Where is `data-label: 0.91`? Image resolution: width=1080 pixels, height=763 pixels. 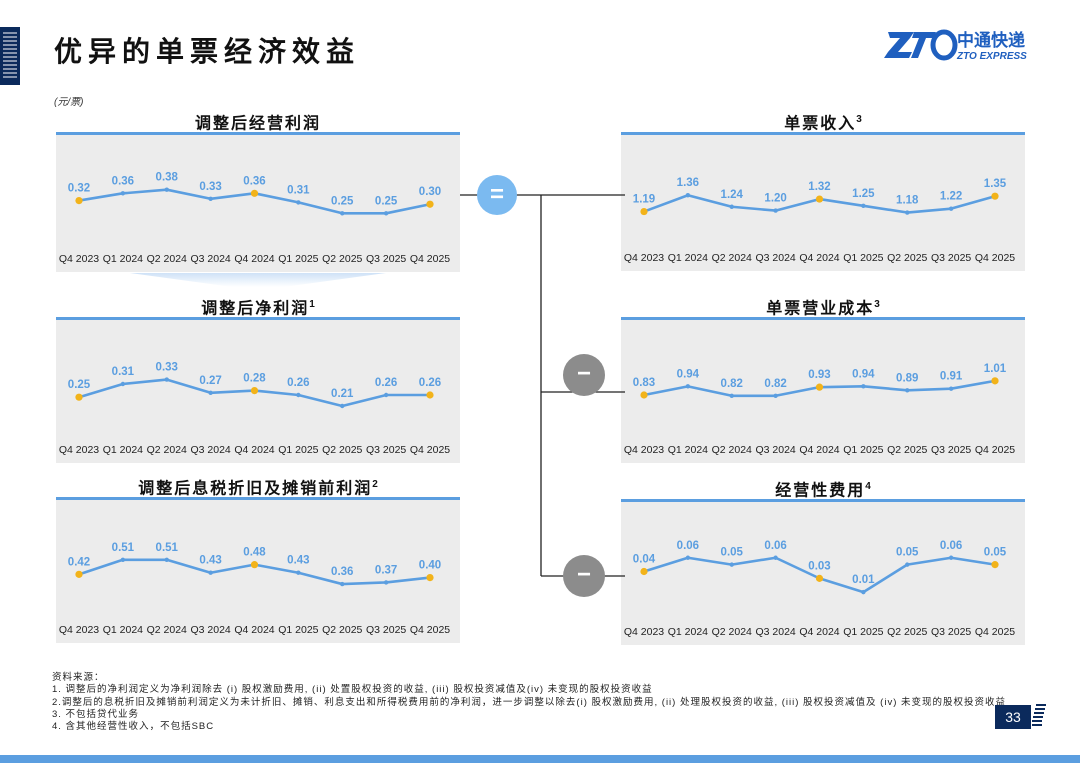
data-label: 0.91 is located at coordinates (951, 377).